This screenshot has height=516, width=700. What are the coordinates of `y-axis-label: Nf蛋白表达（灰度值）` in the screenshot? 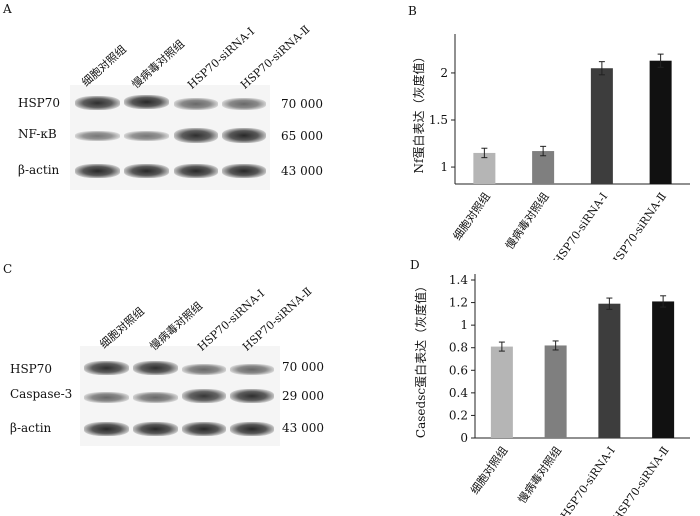 It's located at (418, 112).